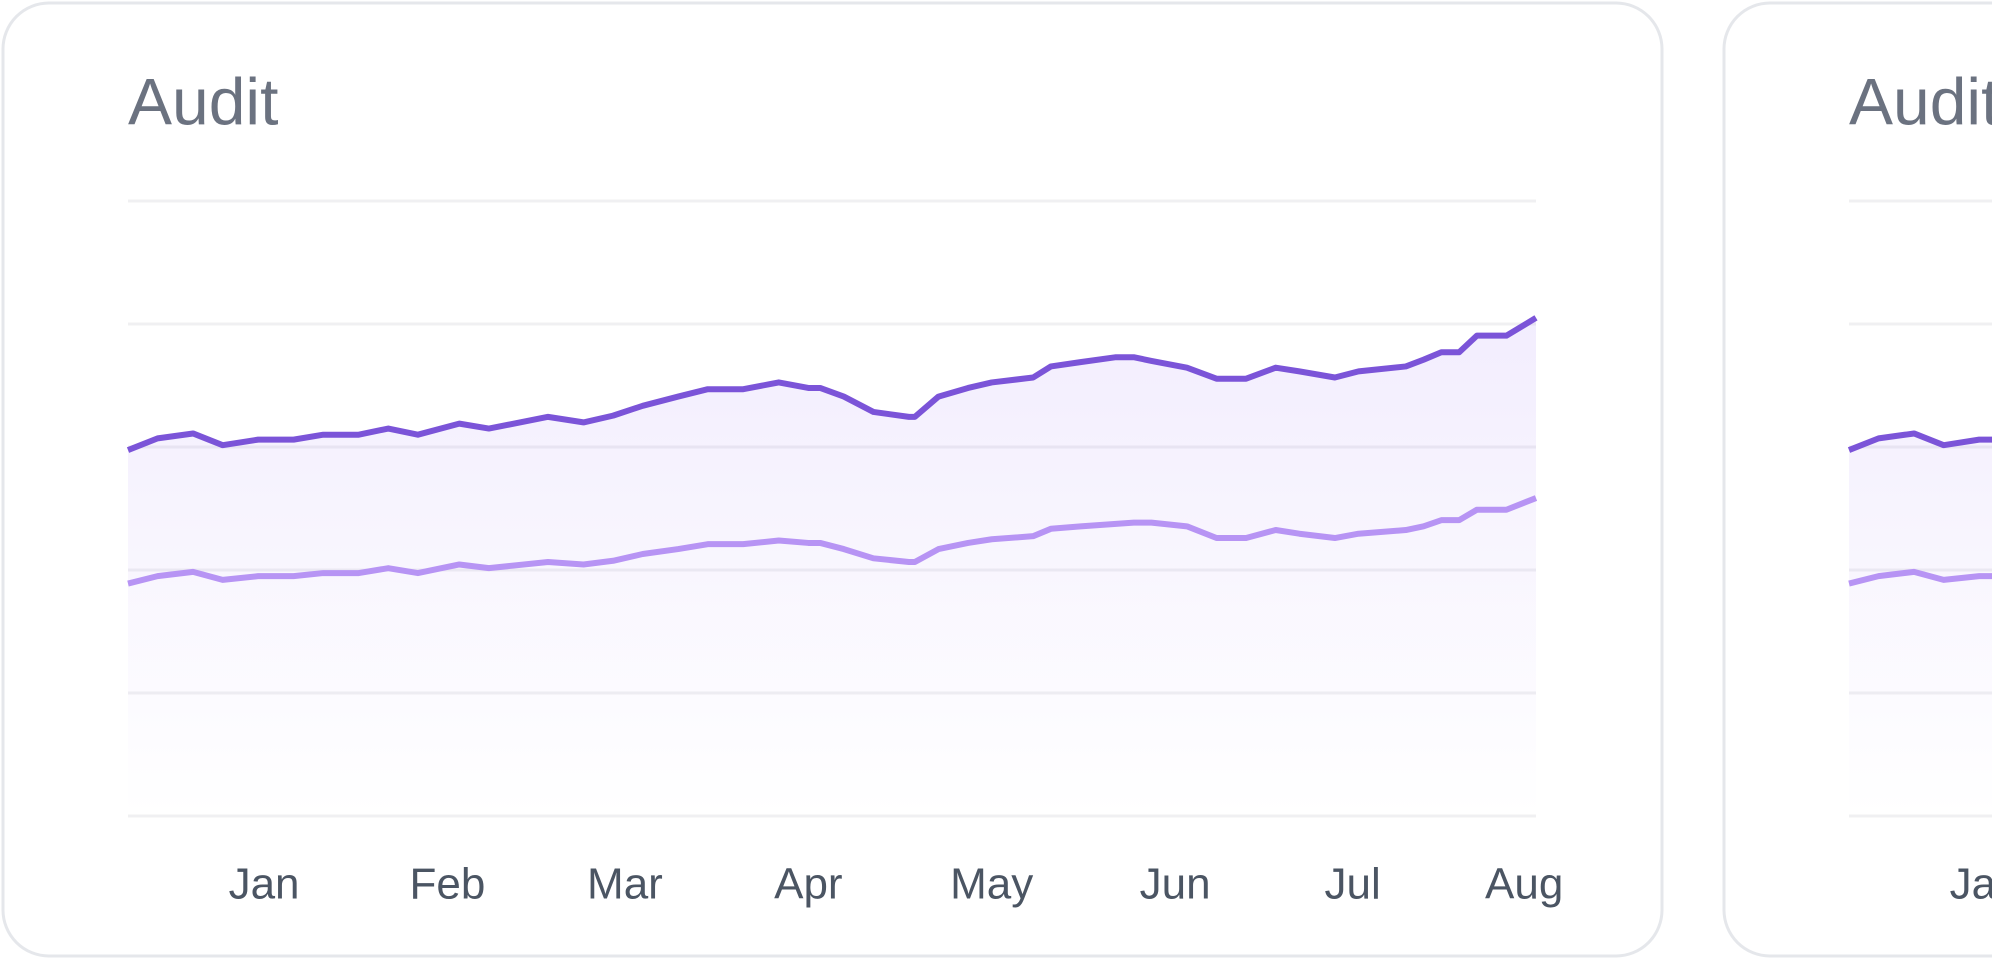  Describe the element at coordinates (448, 884) in the screenshot. I see `x-tick-label: Feb` at that location.